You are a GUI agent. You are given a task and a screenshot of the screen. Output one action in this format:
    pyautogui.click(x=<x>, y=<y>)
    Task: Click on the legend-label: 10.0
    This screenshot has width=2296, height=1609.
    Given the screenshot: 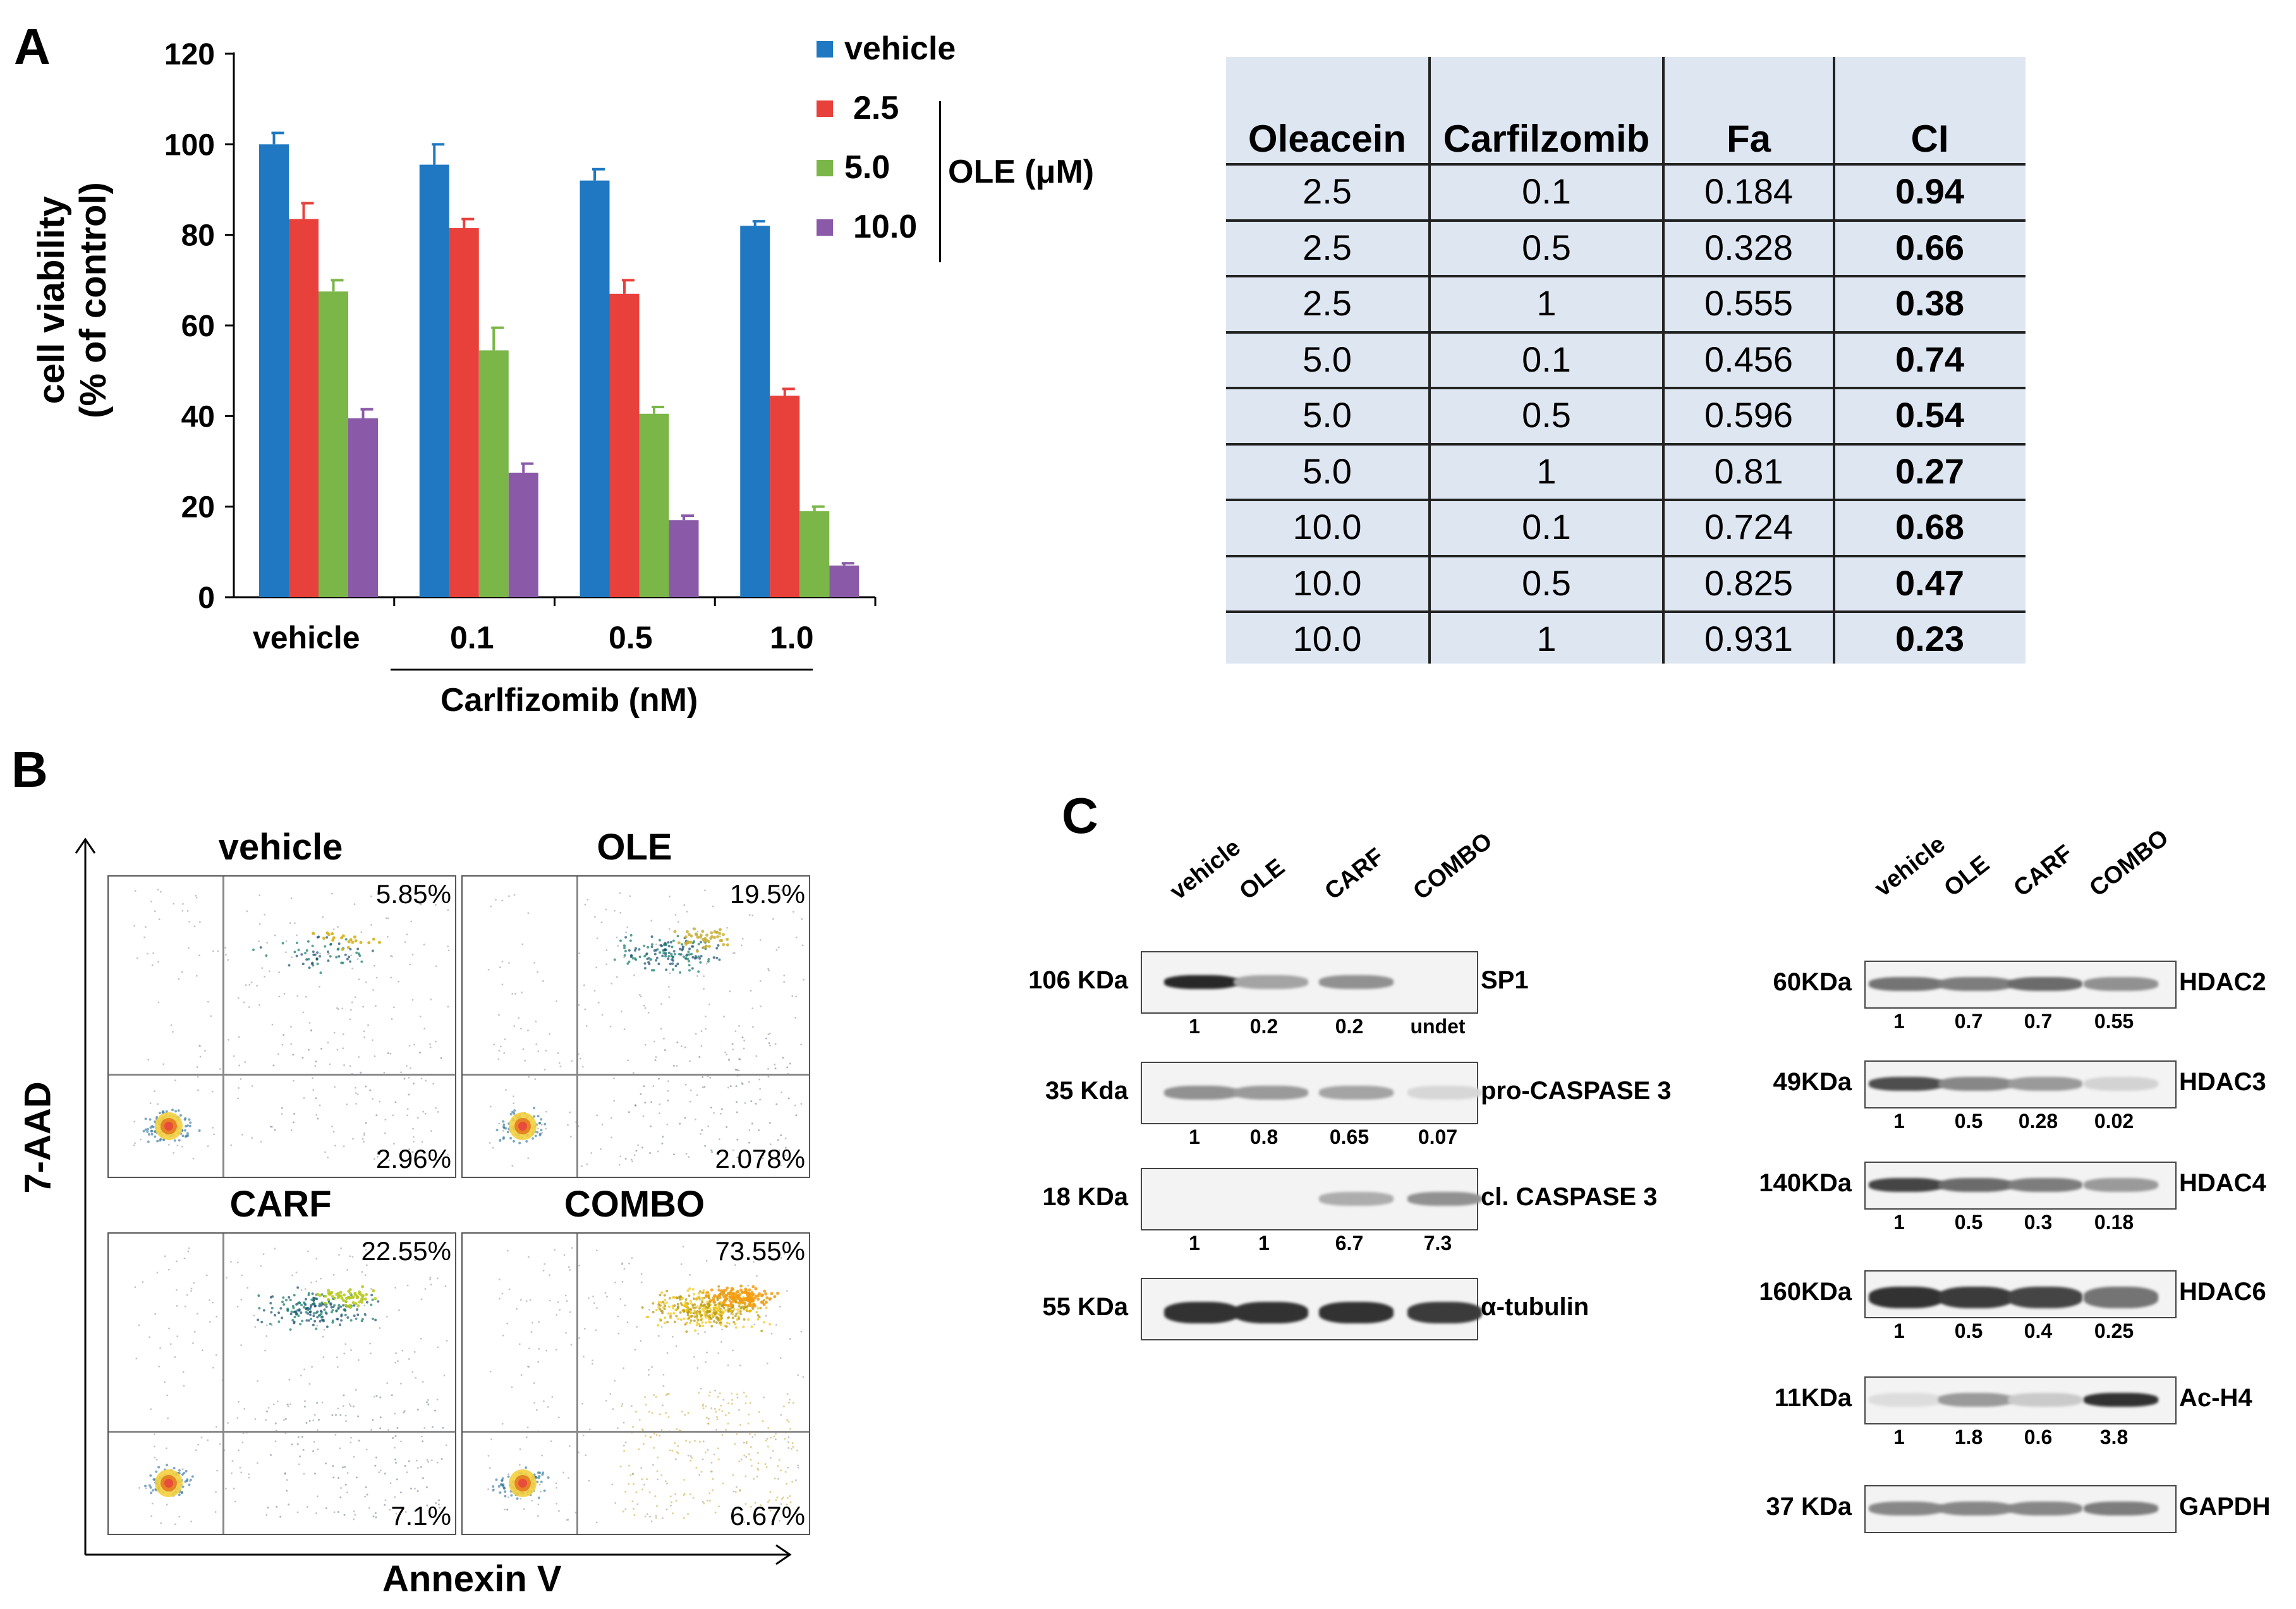 What is the action you would take?
    pyautogui.click(x=885, y=227)
    